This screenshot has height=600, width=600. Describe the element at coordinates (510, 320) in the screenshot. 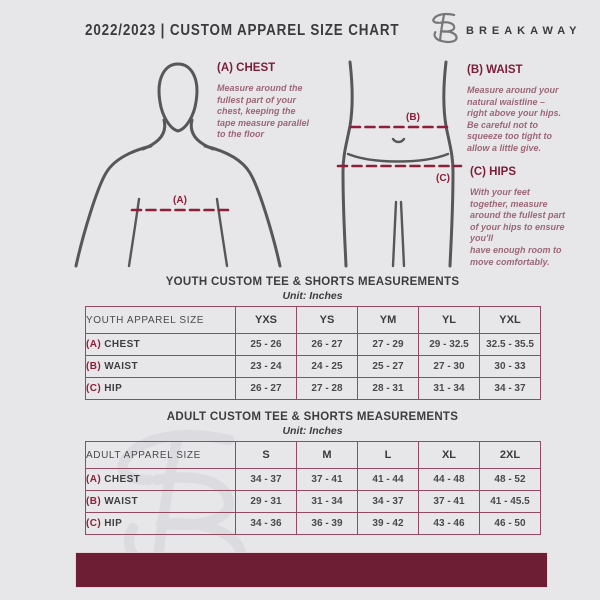

I see `size-header: YXL` at that location.